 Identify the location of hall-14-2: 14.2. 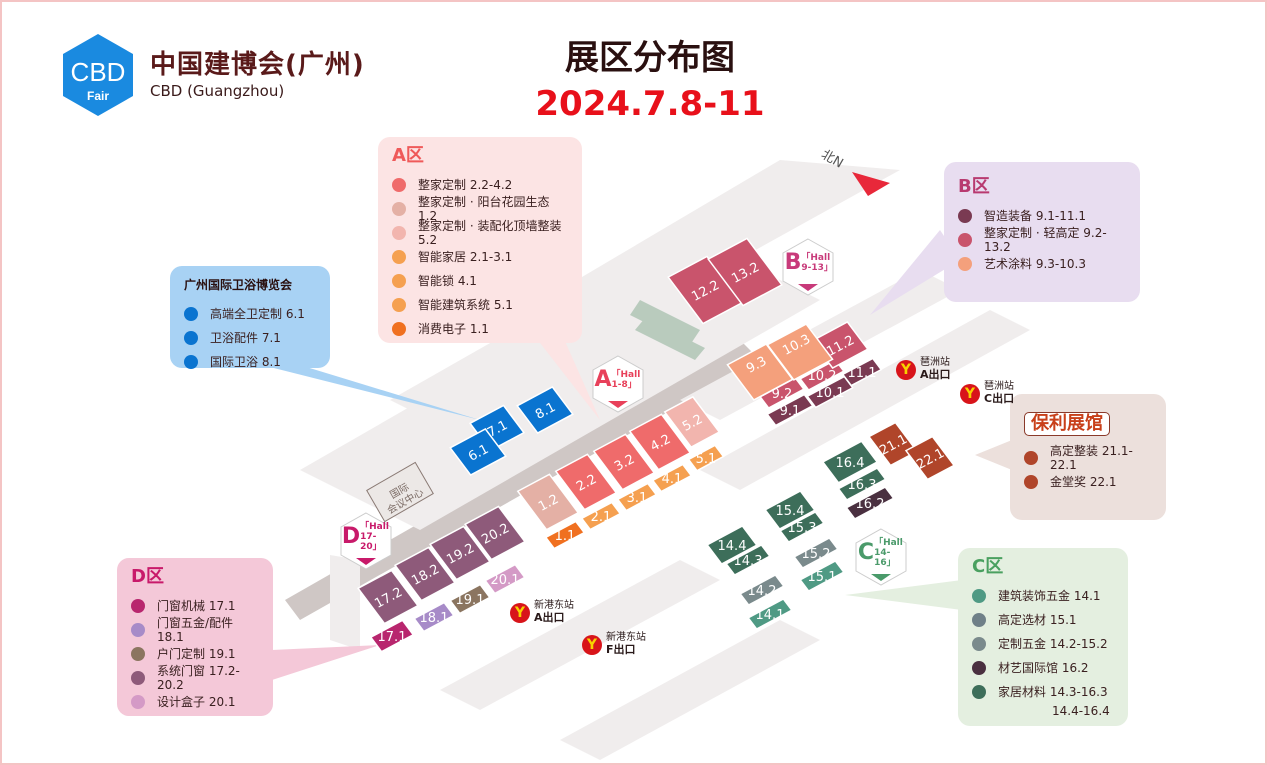
(762, 590).